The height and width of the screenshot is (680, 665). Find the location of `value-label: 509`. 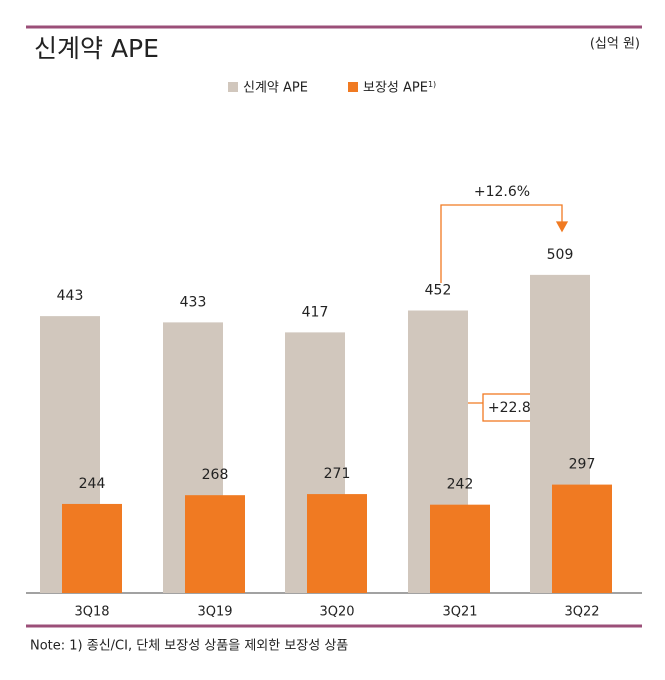

value-label: 509 is located at coordinates (560, 255).